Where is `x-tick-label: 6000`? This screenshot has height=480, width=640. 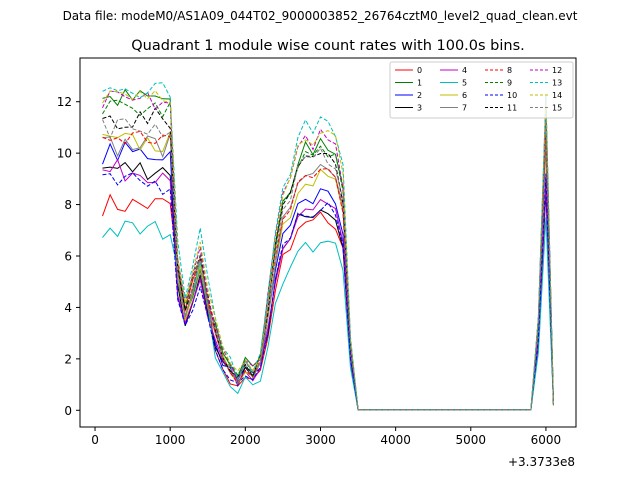 x-tick-label: 6000 is located at coordinates (546, 440).